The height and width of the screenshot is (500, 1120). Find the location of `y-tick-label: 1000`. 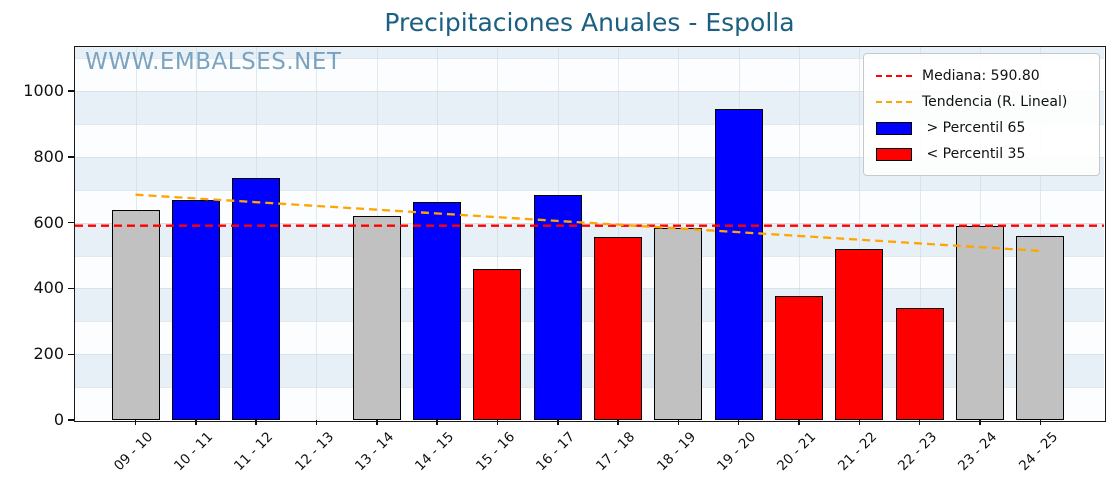

y-tick-label: 1000 is located at coordinates (43, 91).